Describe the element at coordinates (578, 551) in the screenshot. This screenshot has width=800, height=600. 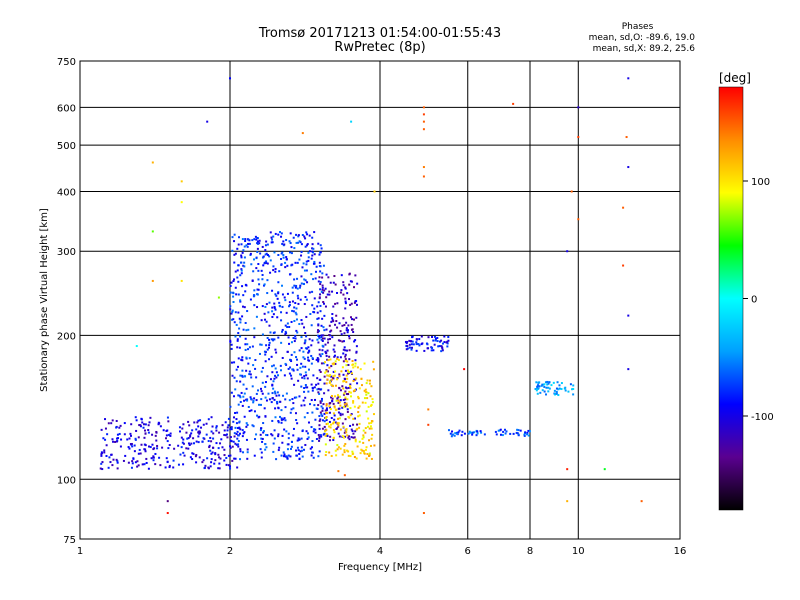
I see `x-tick-label: 10` at that location.